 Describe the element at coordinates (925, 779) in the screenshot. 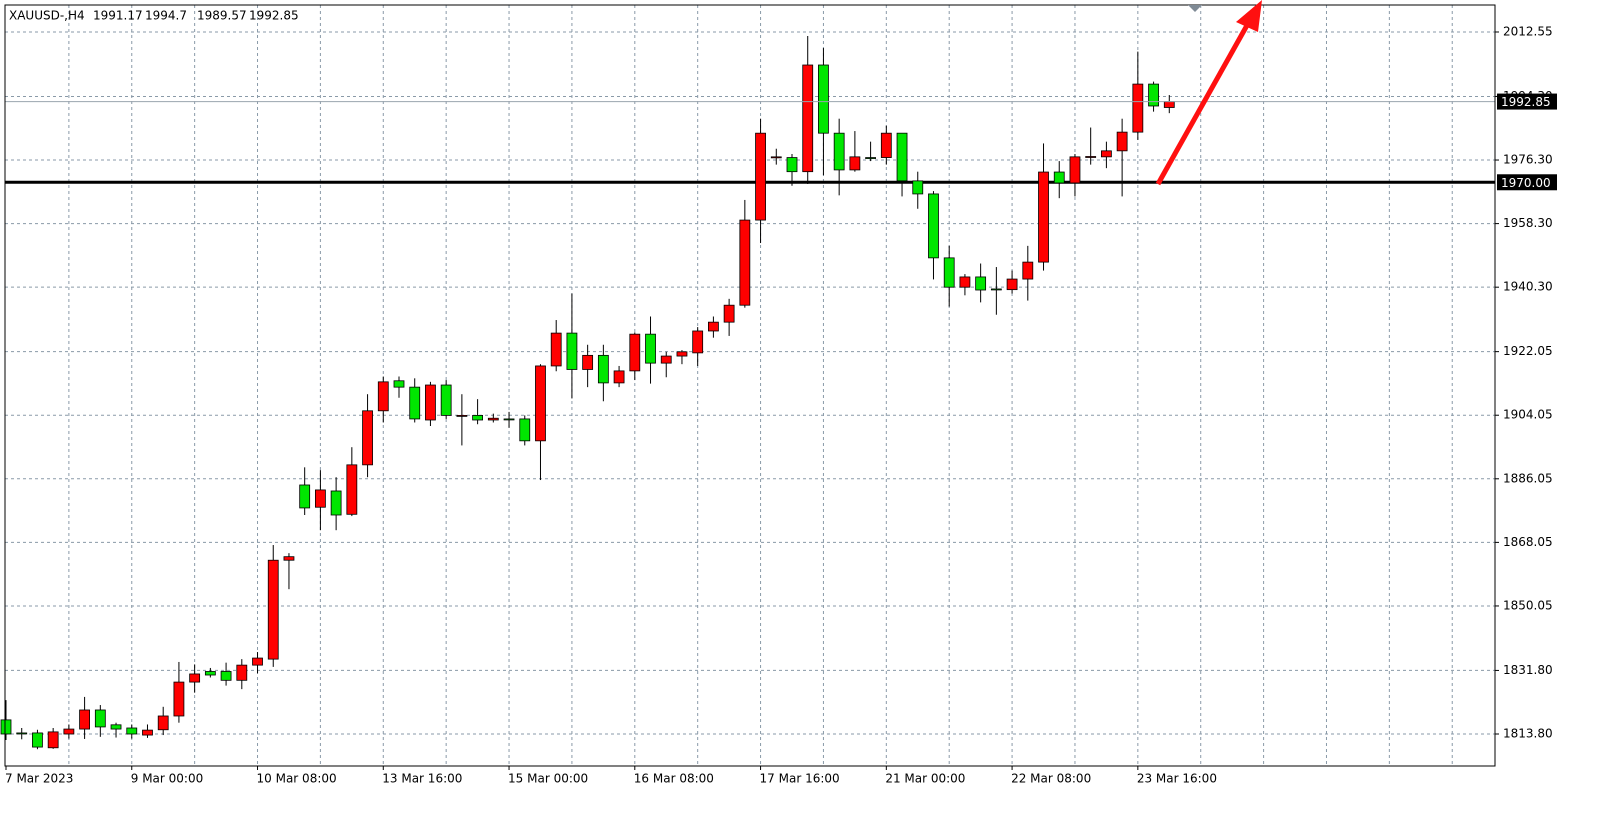

I see `x-tick-label: 21 Mar 00:00` at that location.